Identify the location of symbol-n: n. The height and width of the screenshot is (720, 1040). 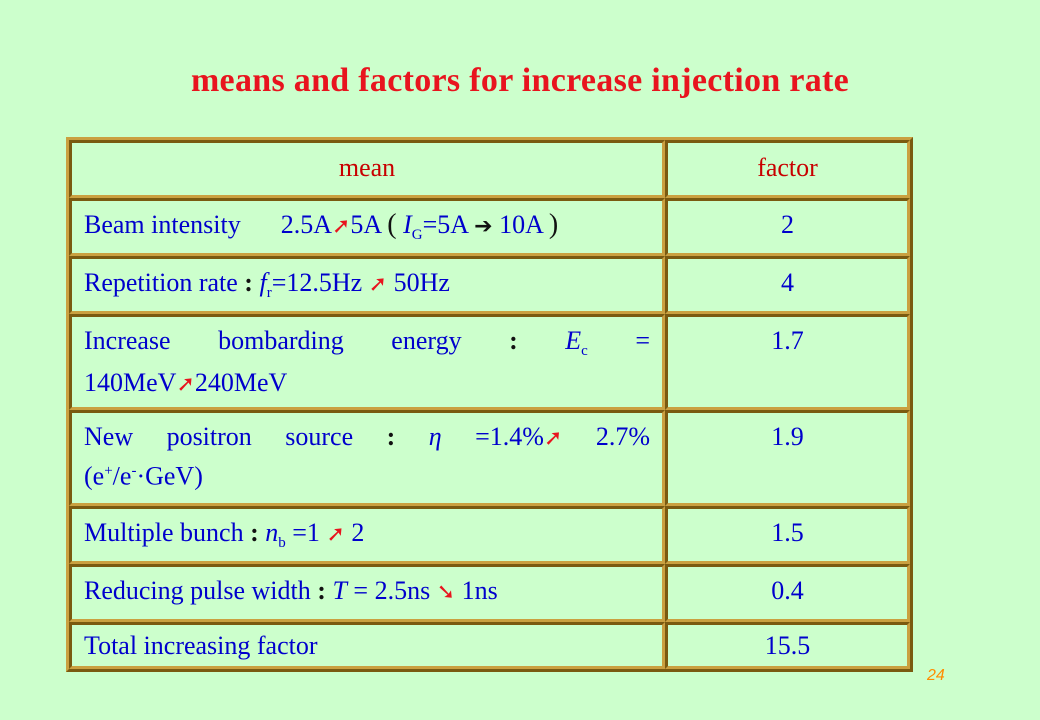
(272, 532).